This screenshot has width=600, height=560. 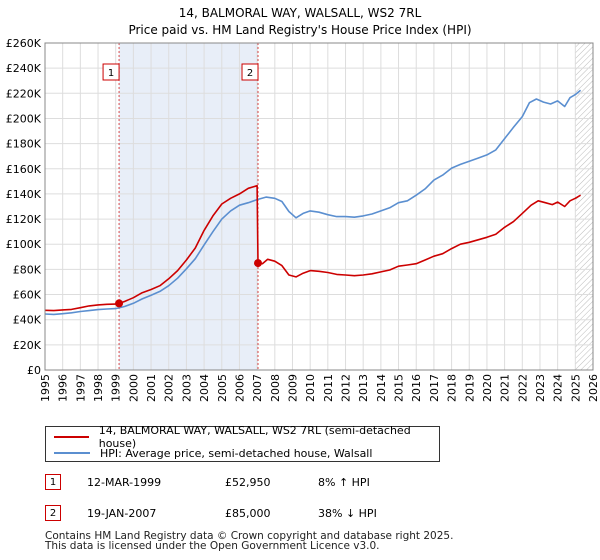 What do you see at coordinates (186, 388) in the screenshot?
I see `x-tick-label: 2003` at bounding box center [186, 388].